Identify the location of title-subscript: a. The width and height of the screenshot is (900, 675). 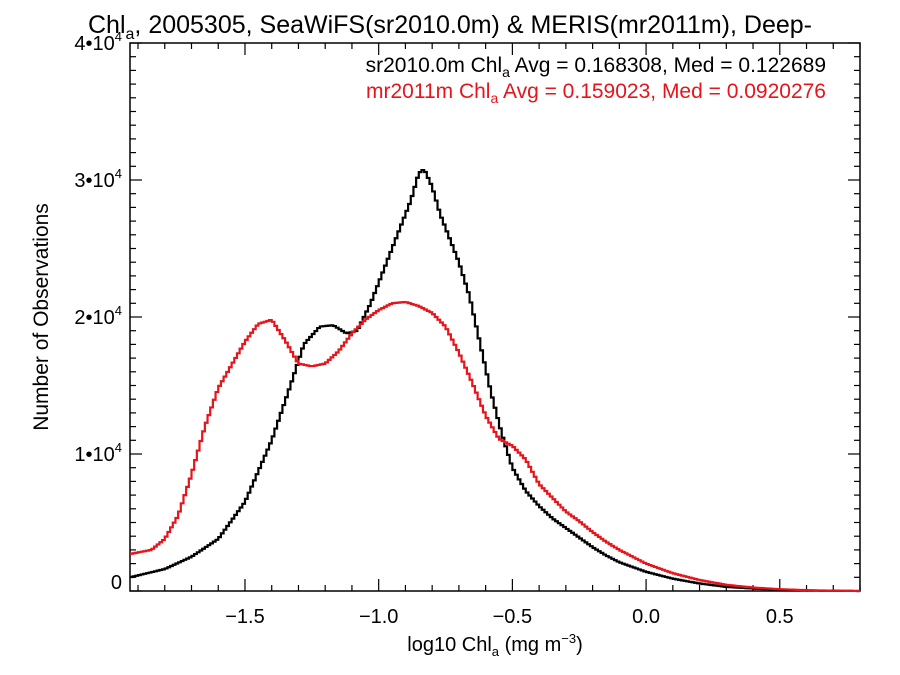
(130, 34).